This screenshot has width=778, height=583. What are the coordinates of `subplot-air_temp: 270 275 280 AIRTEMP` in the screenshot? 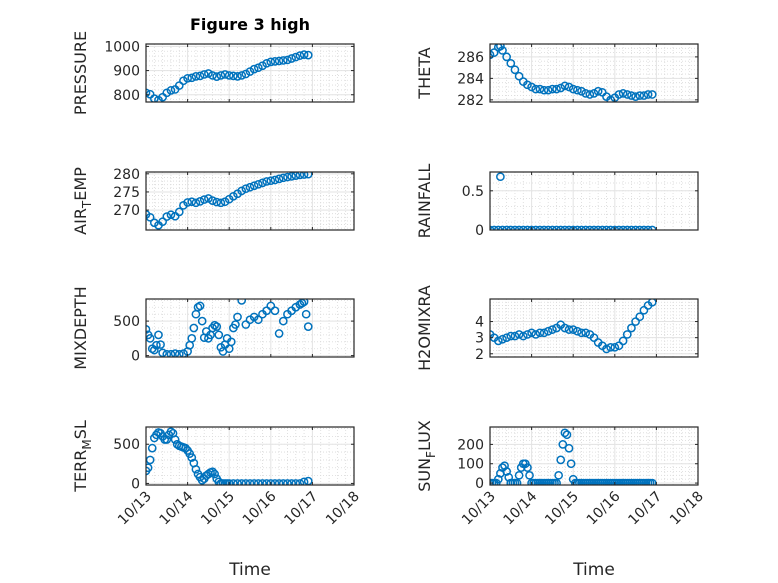 It's located at (213, 201).